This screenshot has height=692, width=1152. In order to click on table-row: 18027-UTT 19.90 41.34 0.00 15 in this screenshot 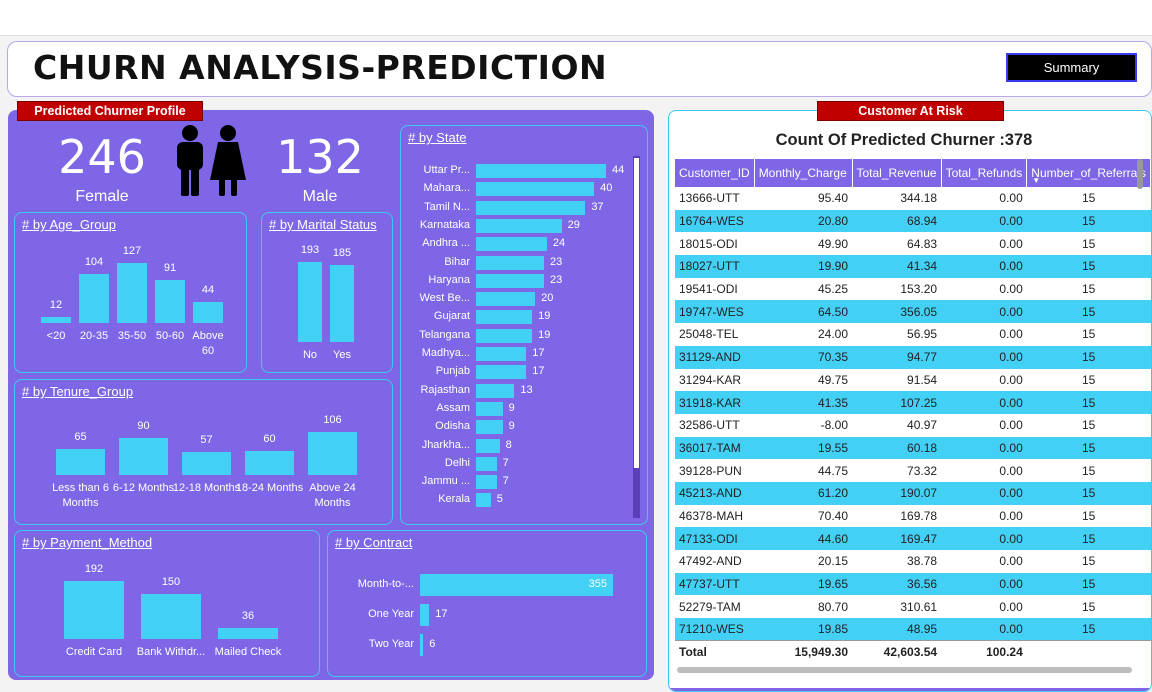, I will do `click(913, 266)`.